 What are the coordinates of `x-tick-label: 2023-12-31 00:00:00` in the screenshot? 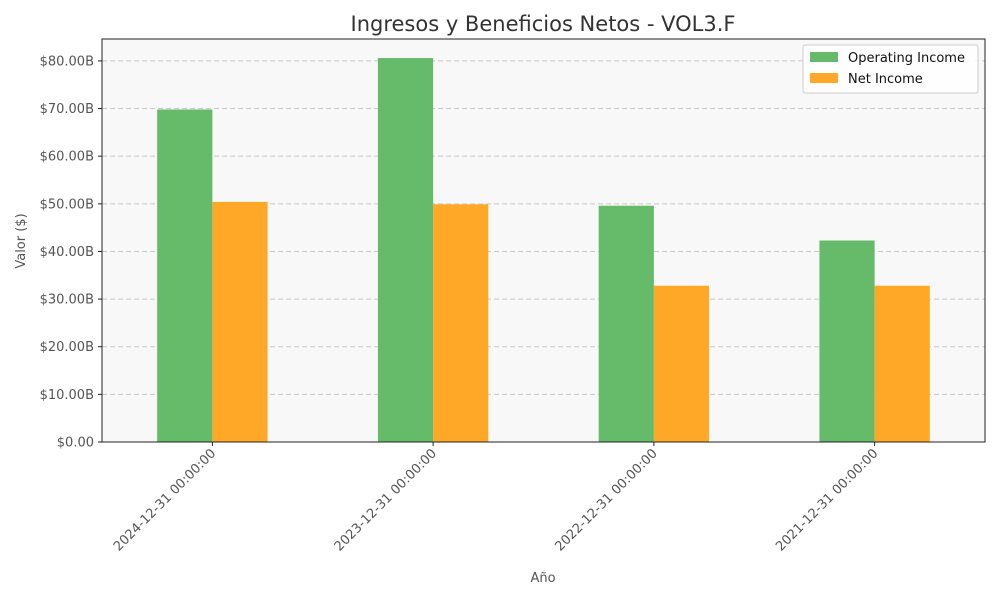 It's located at (386, 500).